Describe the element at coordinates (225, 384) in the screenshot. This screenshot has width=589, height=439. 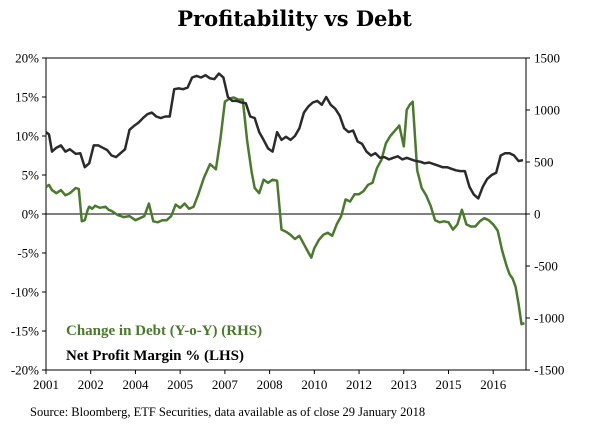
I see `x-tick-label: 2007` at that location.